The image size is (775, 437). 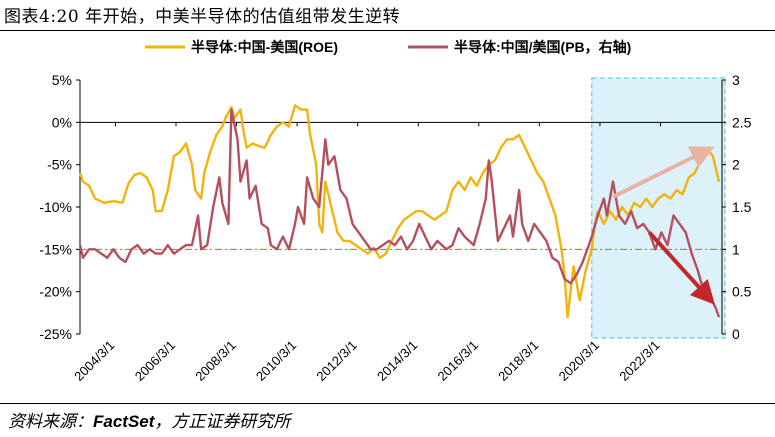 I want to click on legend: 半导体:中国-美国(ROE) 半导体:中国/美国(PB，右轴), so click(x=388, y=47).